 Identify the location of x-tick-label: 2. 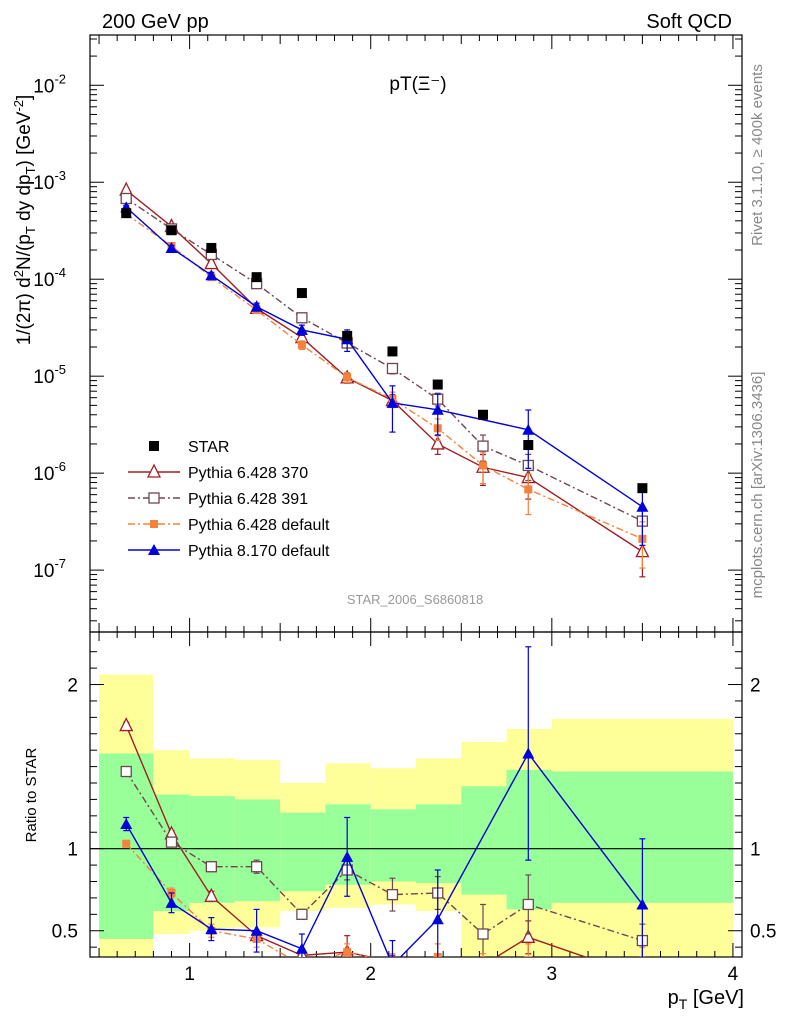
(370, 974).